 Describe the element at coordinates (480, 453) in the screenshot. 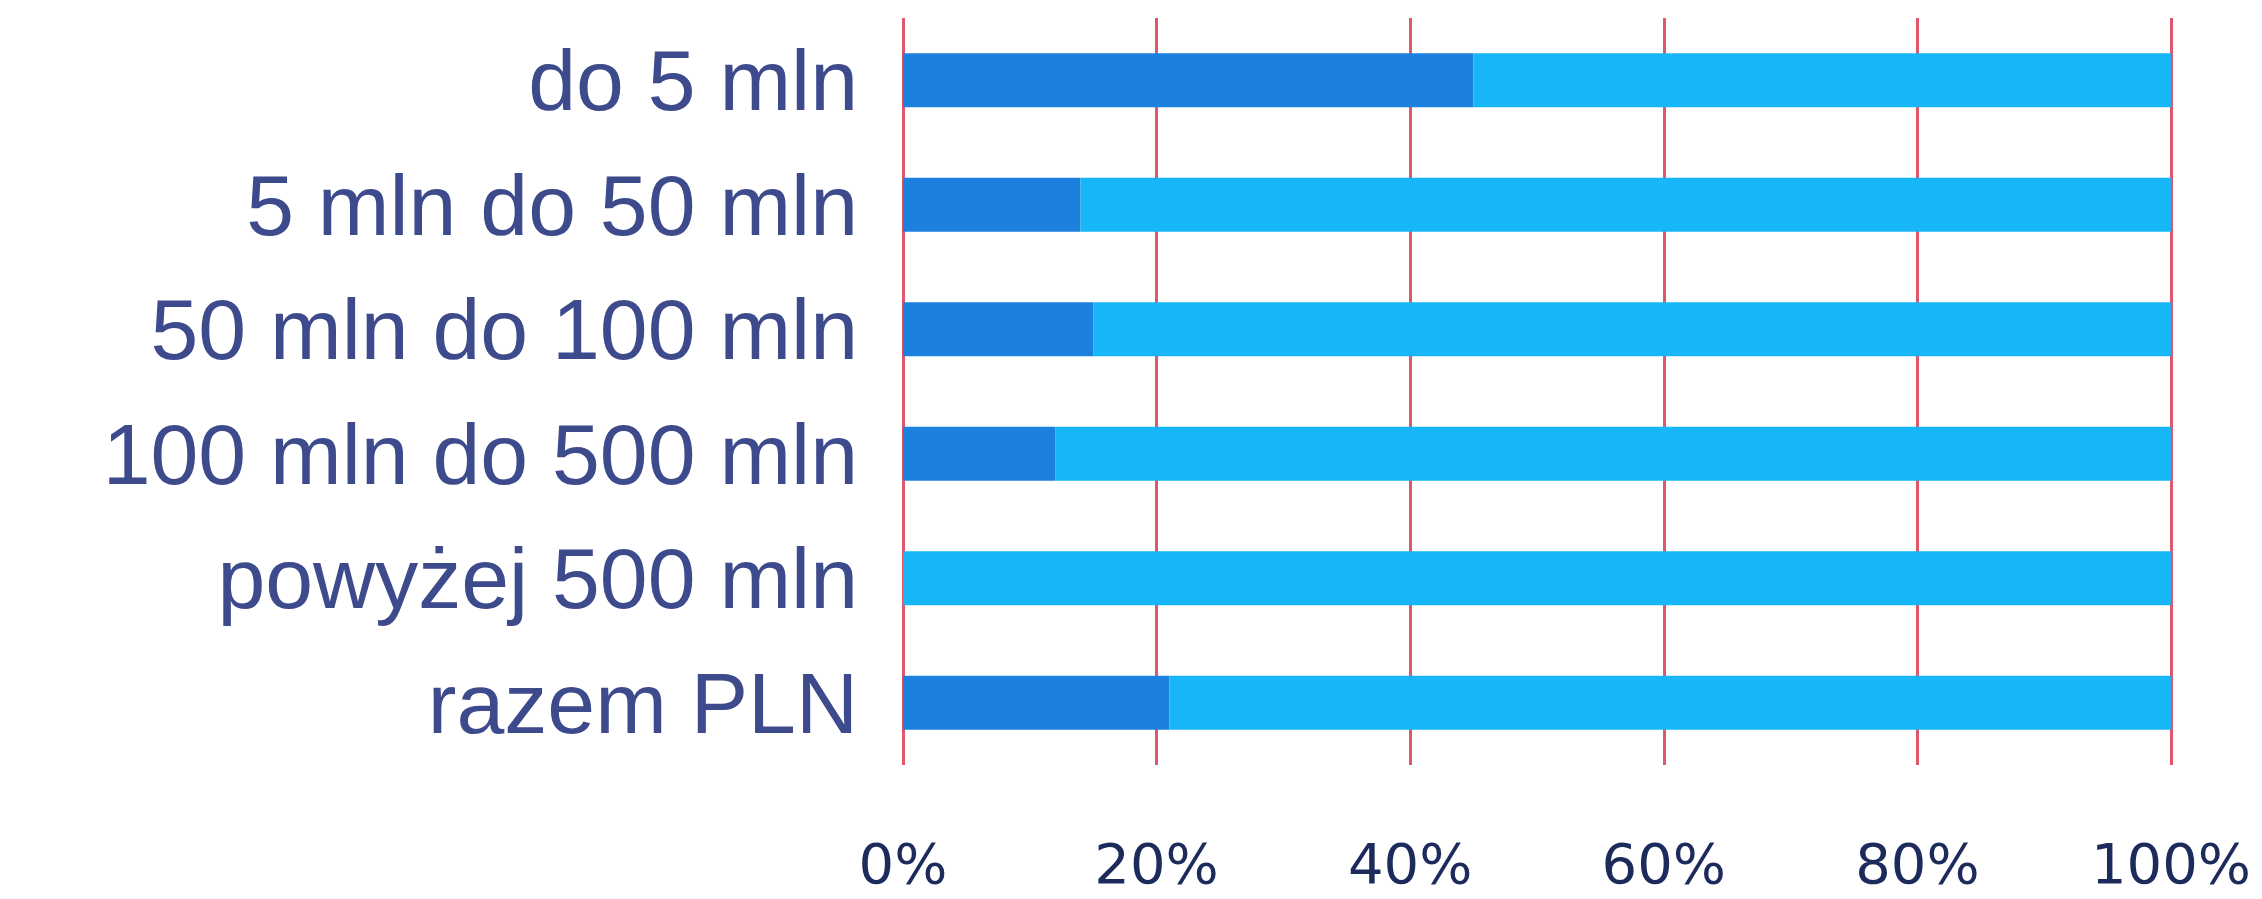

I see `y-tick-label: 100 mln do 500 mln` at that location.